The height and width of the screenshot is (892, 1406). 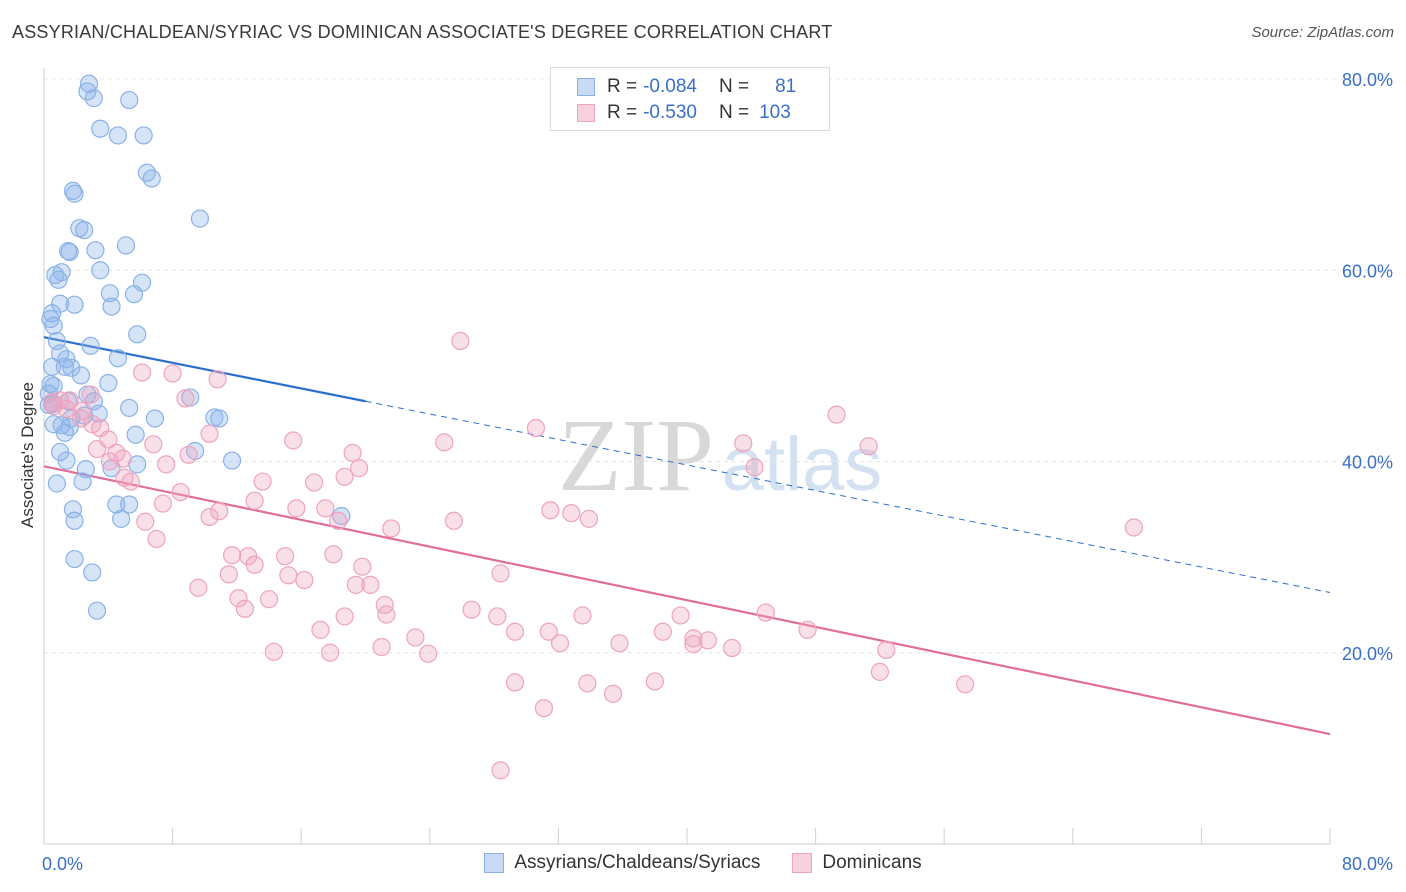 I want to click on legend-r-value: -0.530, so click(x=670, y=112).